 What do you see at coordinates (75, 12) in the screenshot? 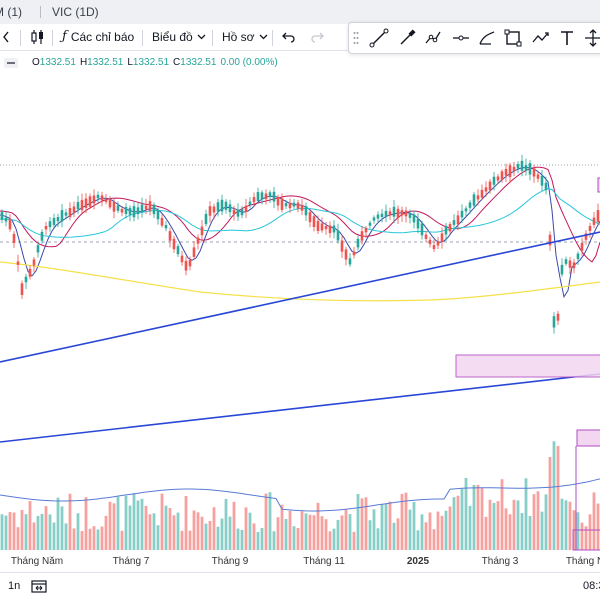
I see `tab-vic-chart: VIC (1D)` at bounding box center [75, 12].